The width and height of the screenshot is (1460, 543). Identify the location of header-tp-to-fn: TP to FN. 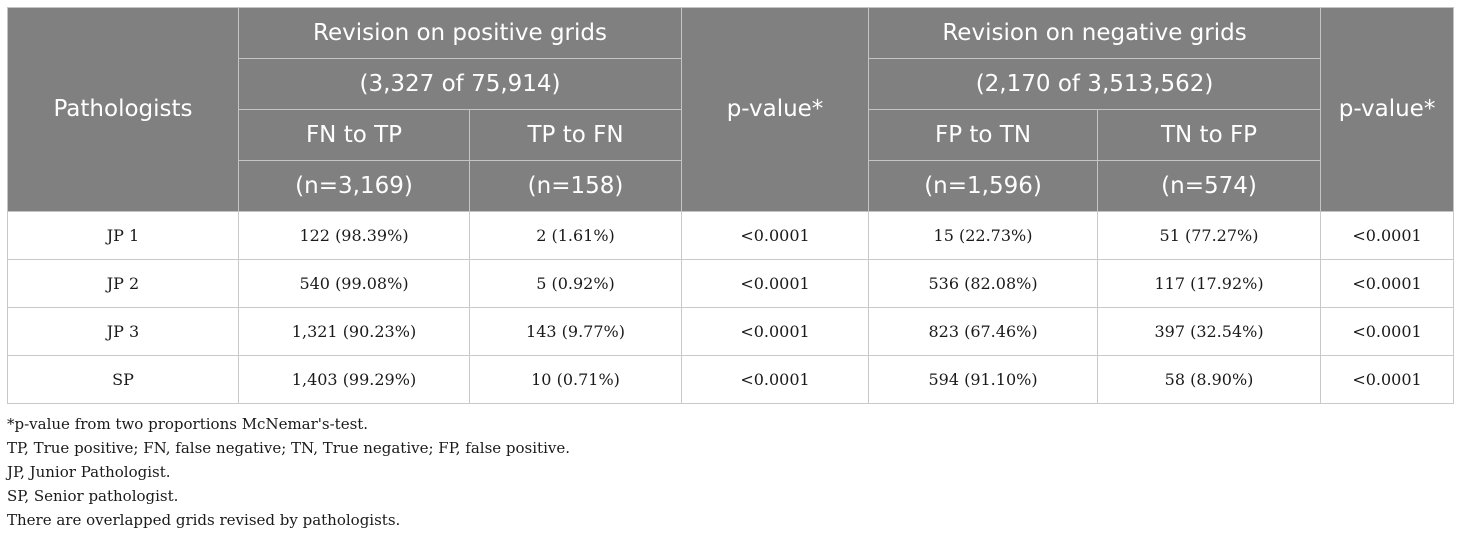
(575, 135).